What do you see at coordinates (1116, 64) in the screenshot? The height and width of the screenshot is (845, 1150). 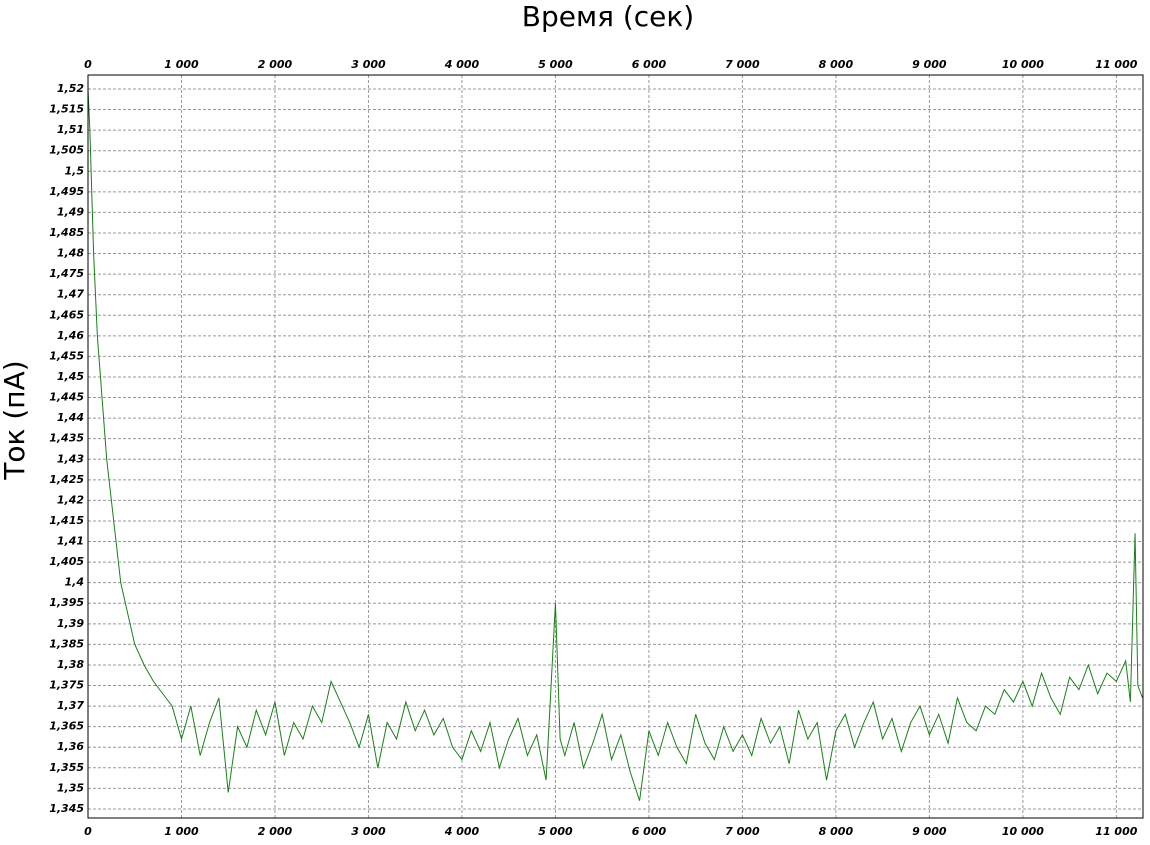 I see `x-tick-label-top: 11 000` at bounding box center [1116, 64].